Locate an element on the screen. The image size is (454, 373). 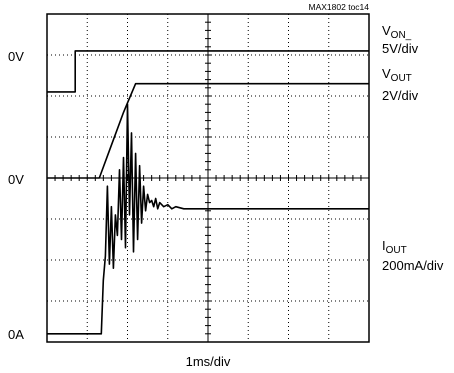
left-marker-von: 0V is located at coordinates (16, 56).